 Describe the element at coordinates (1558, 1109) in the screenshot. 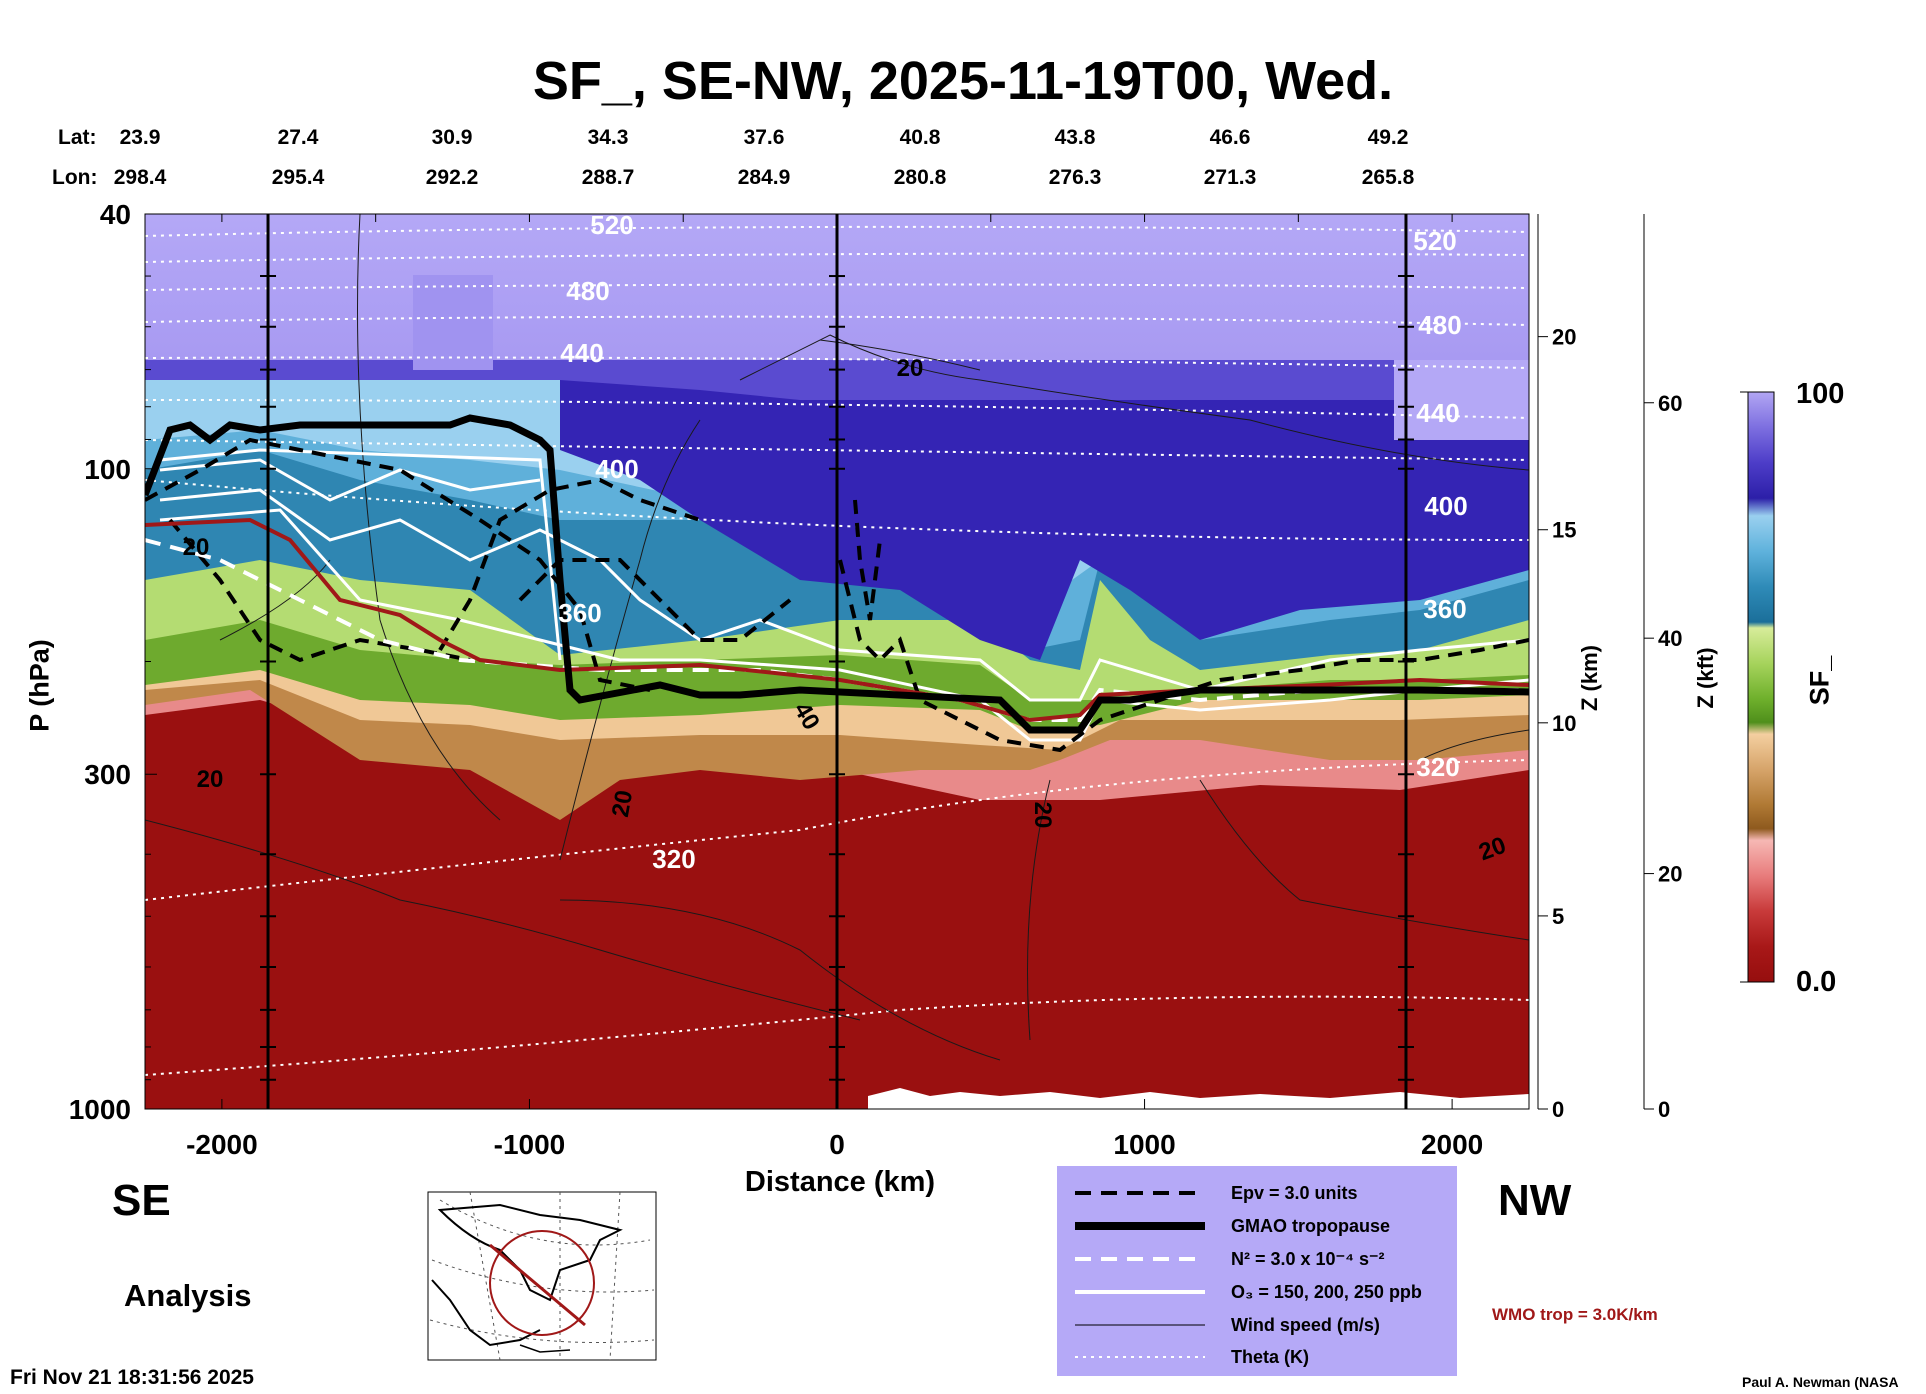

I see `z-km-tick-label: 0` at that location.